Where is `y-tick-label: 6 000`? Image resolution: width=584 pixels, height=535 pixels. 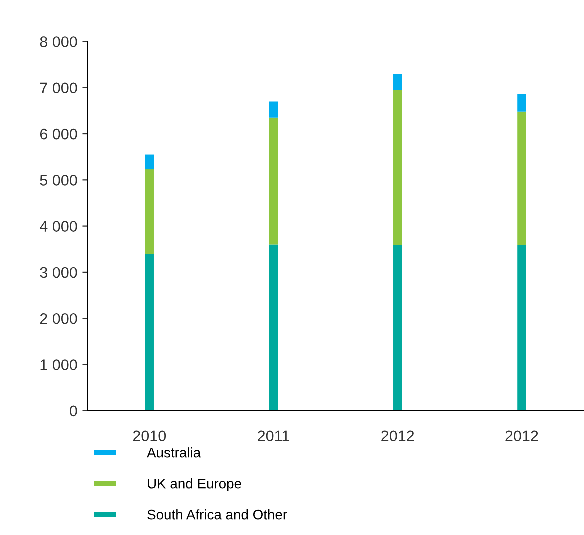 y-tick-label: 6 000 is located at coordinates (59, 134).